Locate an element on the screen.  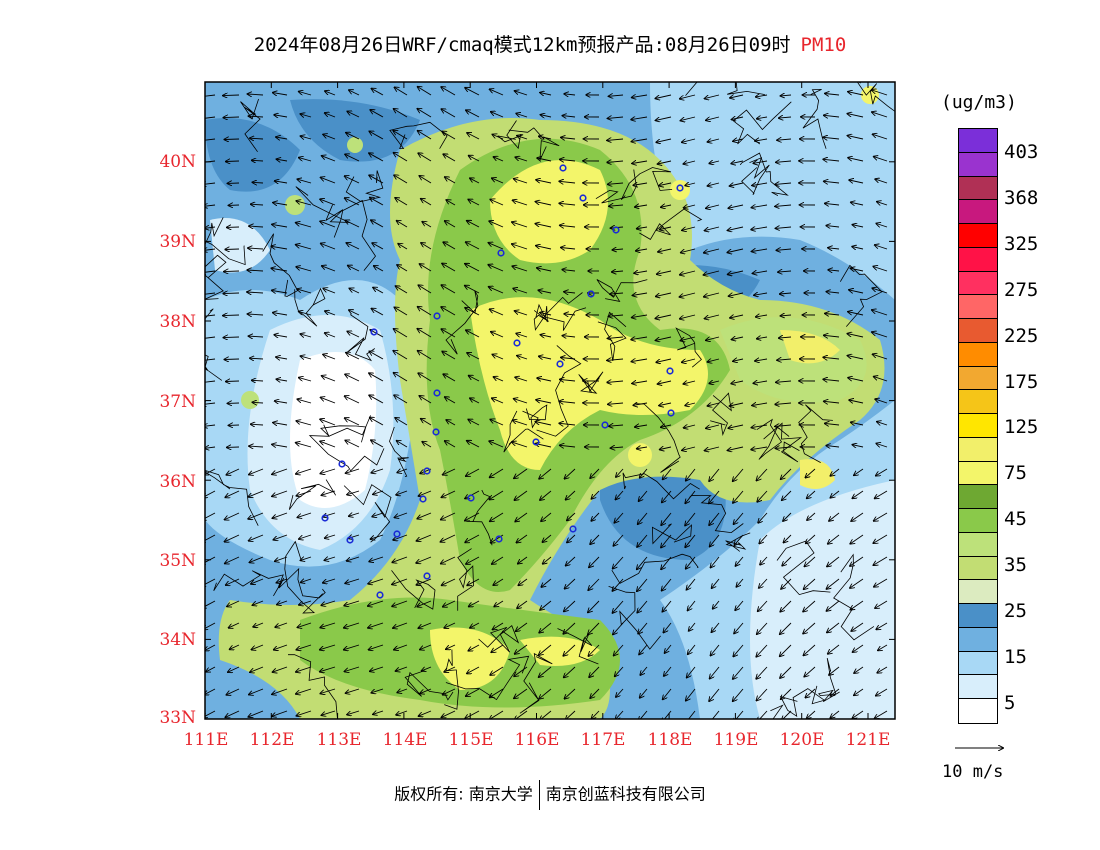
lat-label-34: 34N is located at coordinates (177, 640).